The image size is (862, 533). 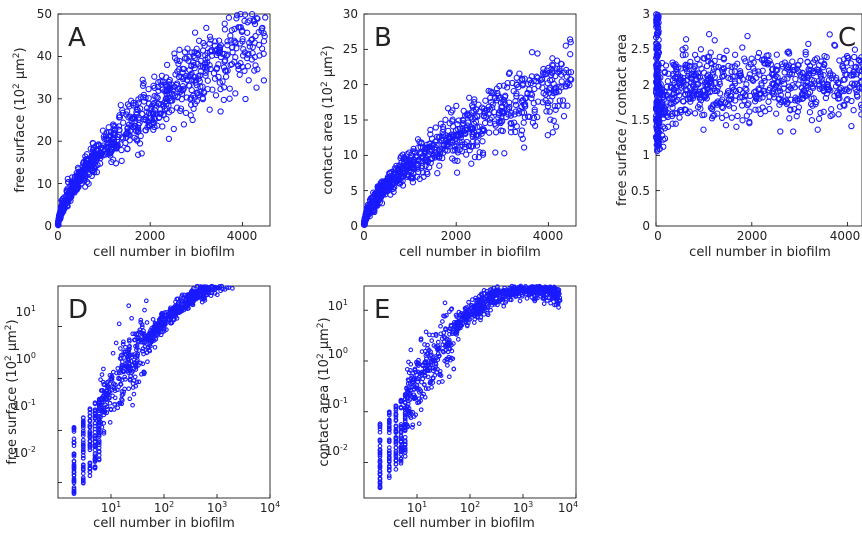 What do you see at coordinates (164, 390) in the screenshot?
I see `panel-d-points` at bounding box center [164, 390].